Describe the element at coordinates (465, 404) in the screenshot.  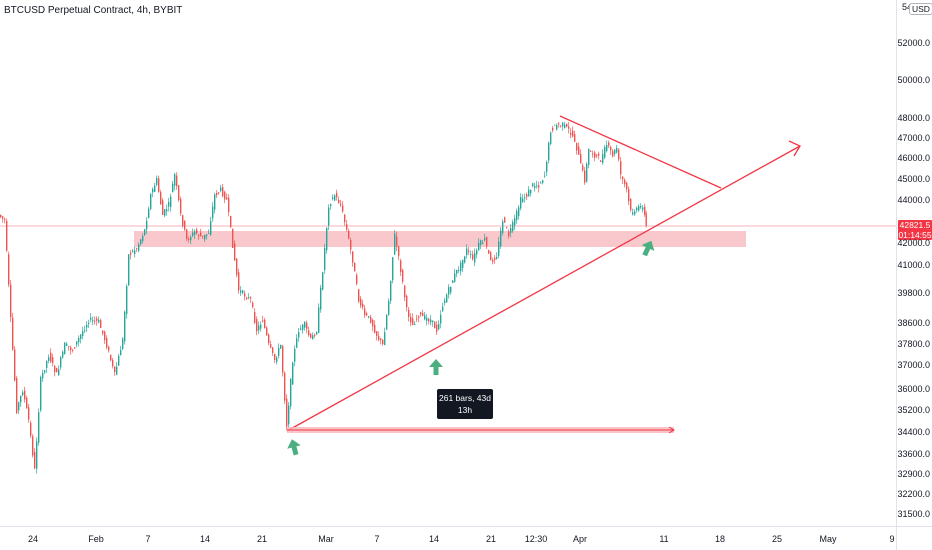
I see `measure-bars-text: 261 bars, 43d 13h` at that location.